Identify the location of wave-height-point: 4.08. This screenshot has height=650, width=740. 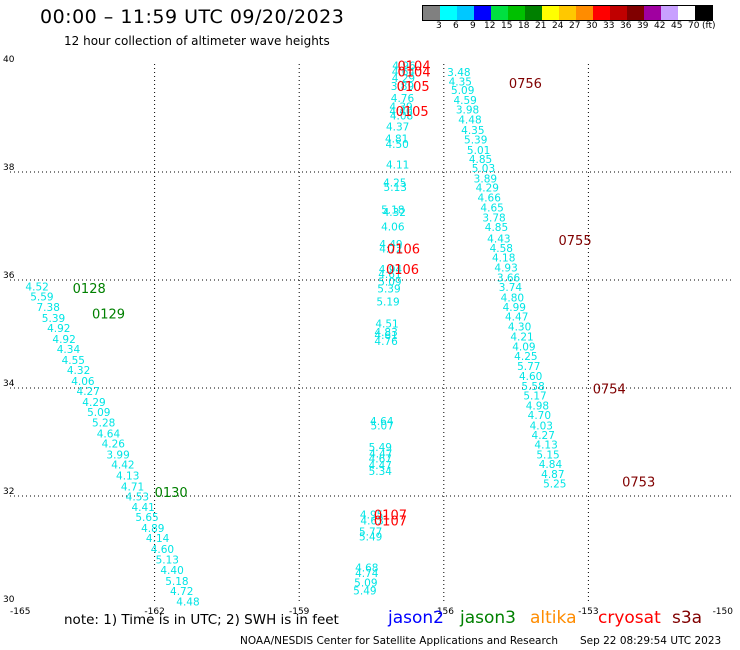
(401, 116).